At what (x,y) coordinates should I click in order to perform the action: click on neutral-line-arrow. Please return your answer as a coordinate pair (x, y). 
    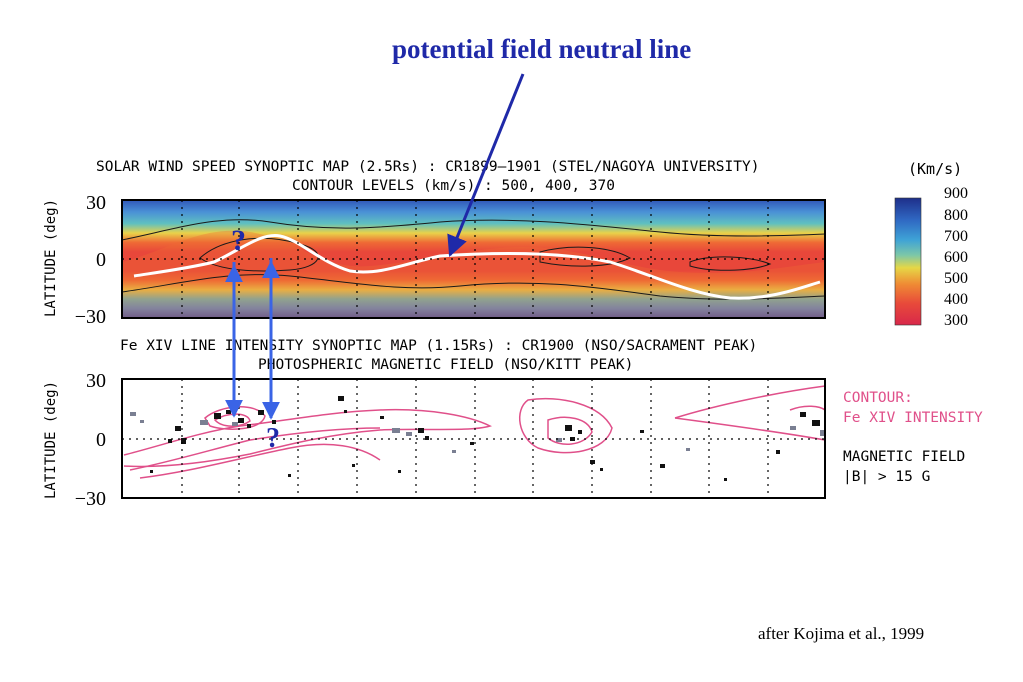
    Looking at the image, I should click on (486, 165).